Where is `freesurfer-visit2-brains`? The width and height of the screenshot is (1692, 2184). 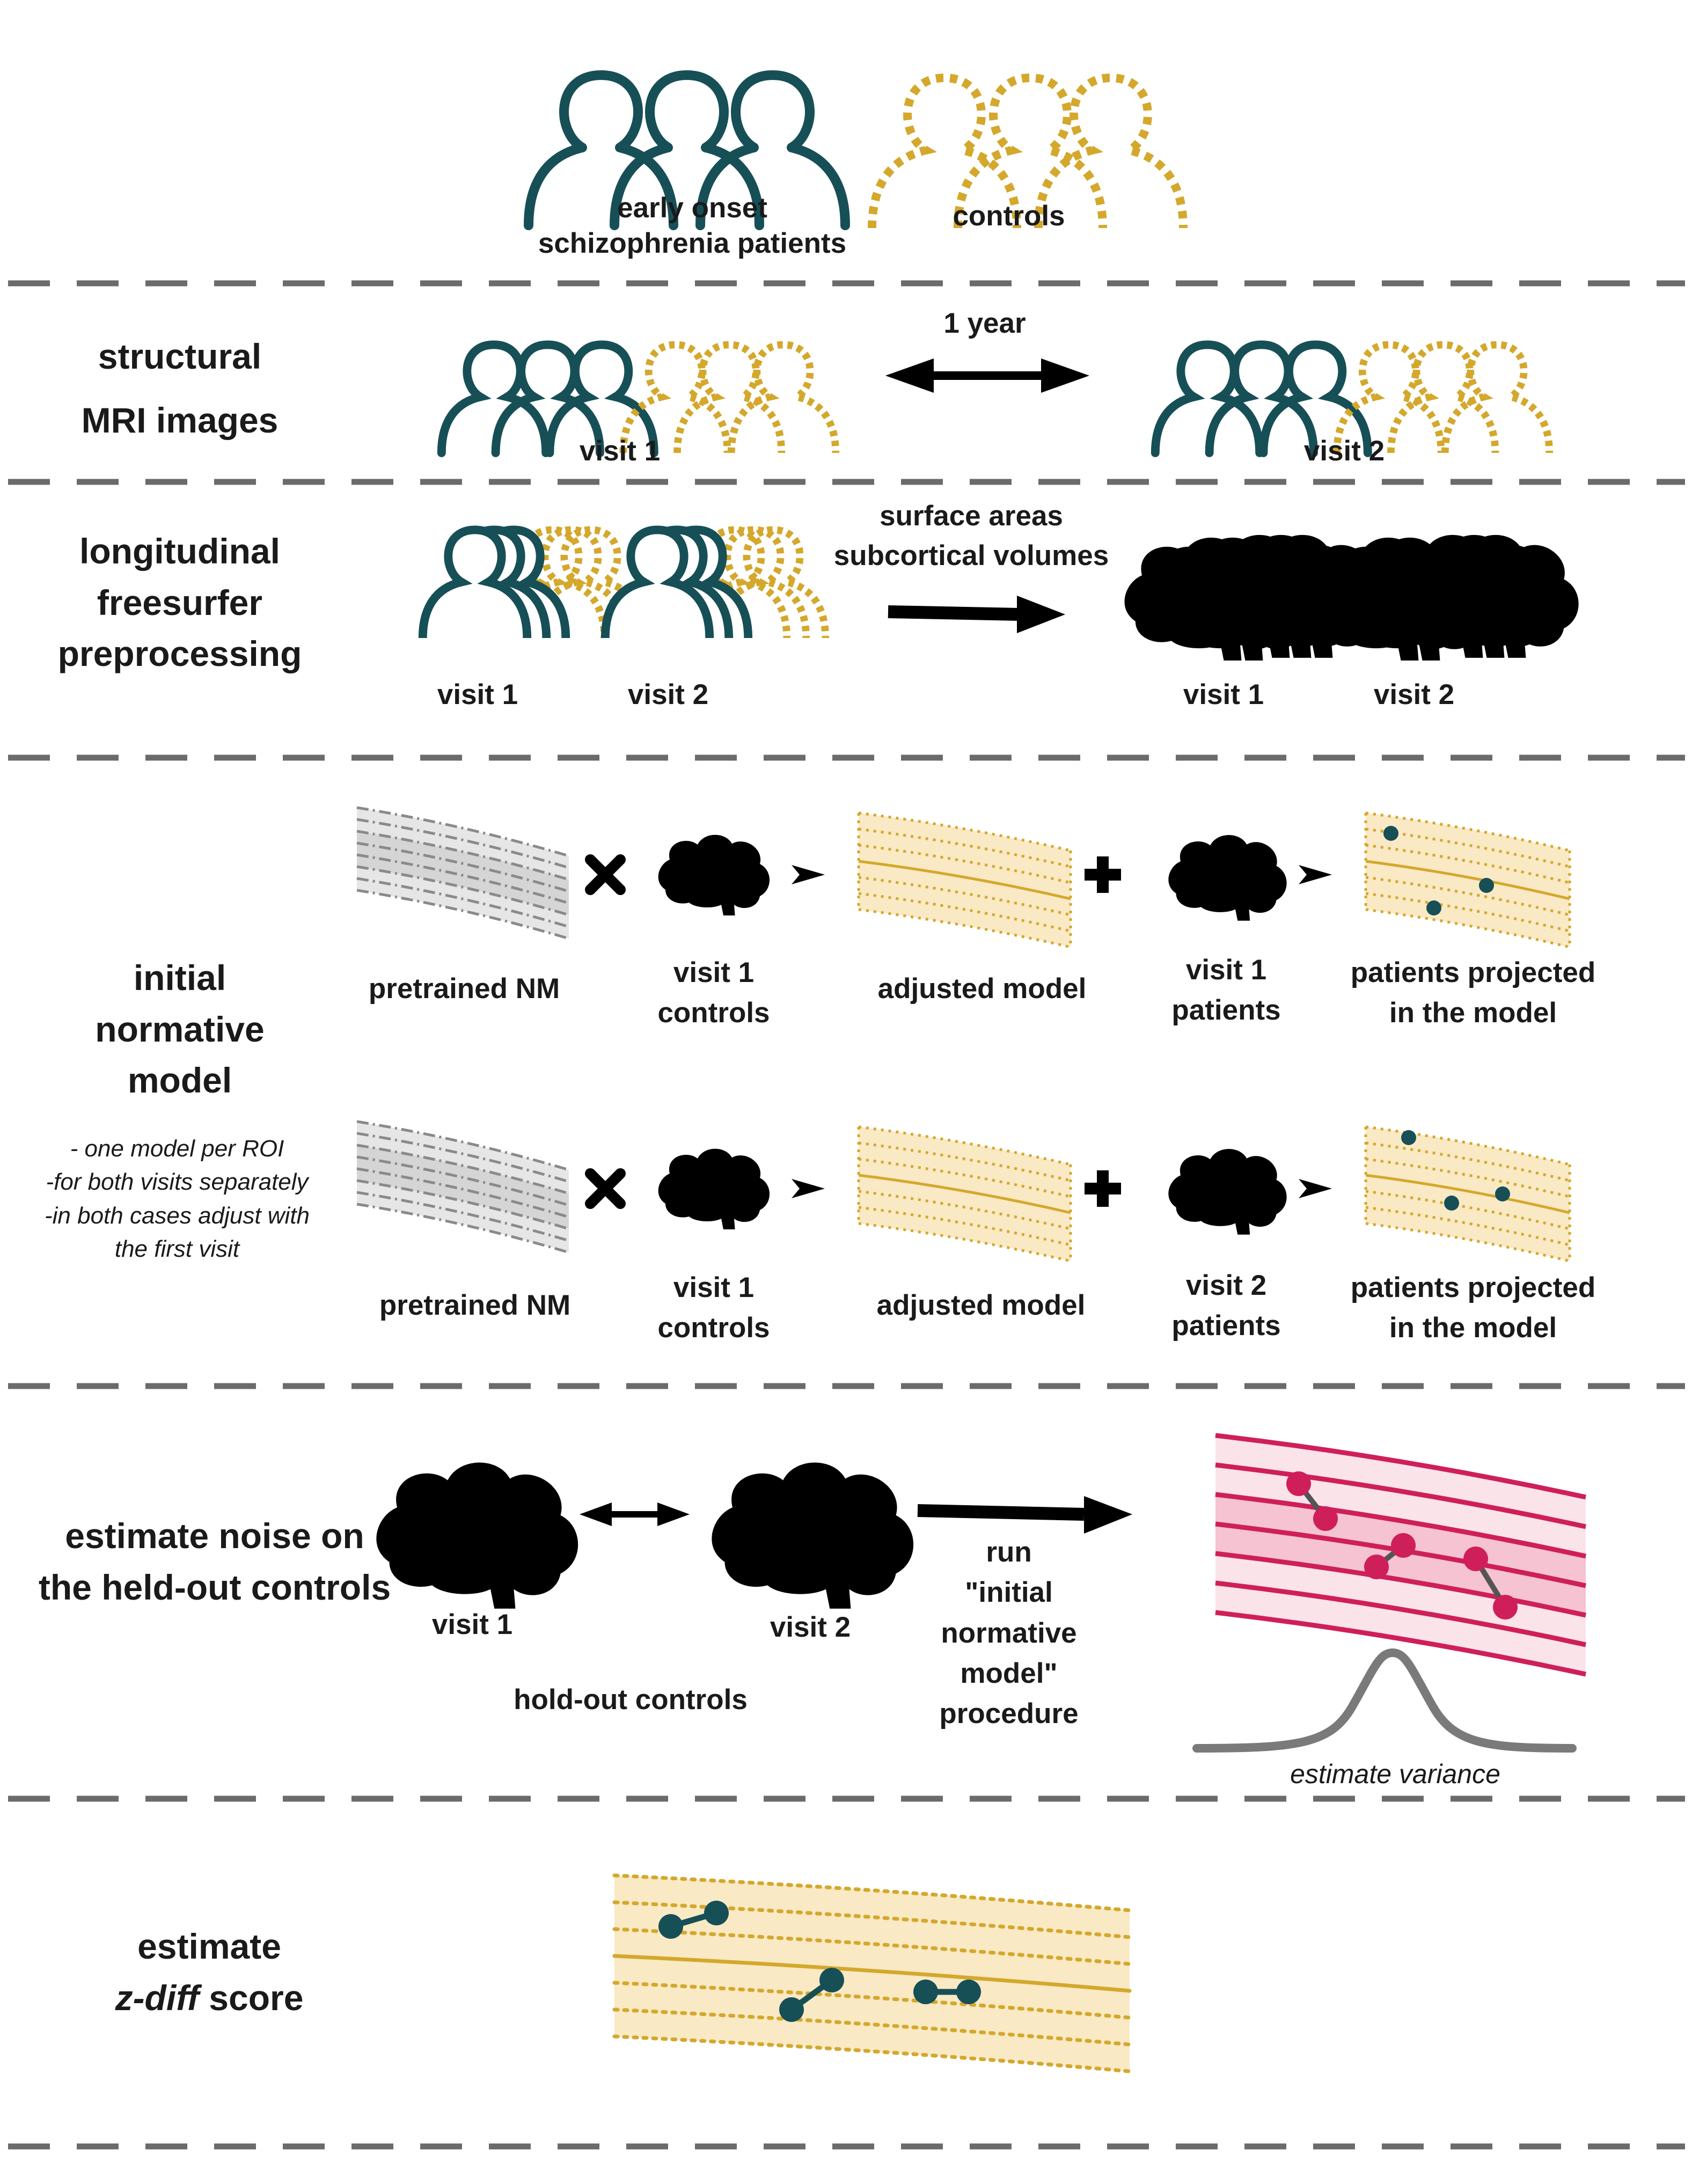 freesurfer-visit2-brains is located at coordinates (1440, 597).